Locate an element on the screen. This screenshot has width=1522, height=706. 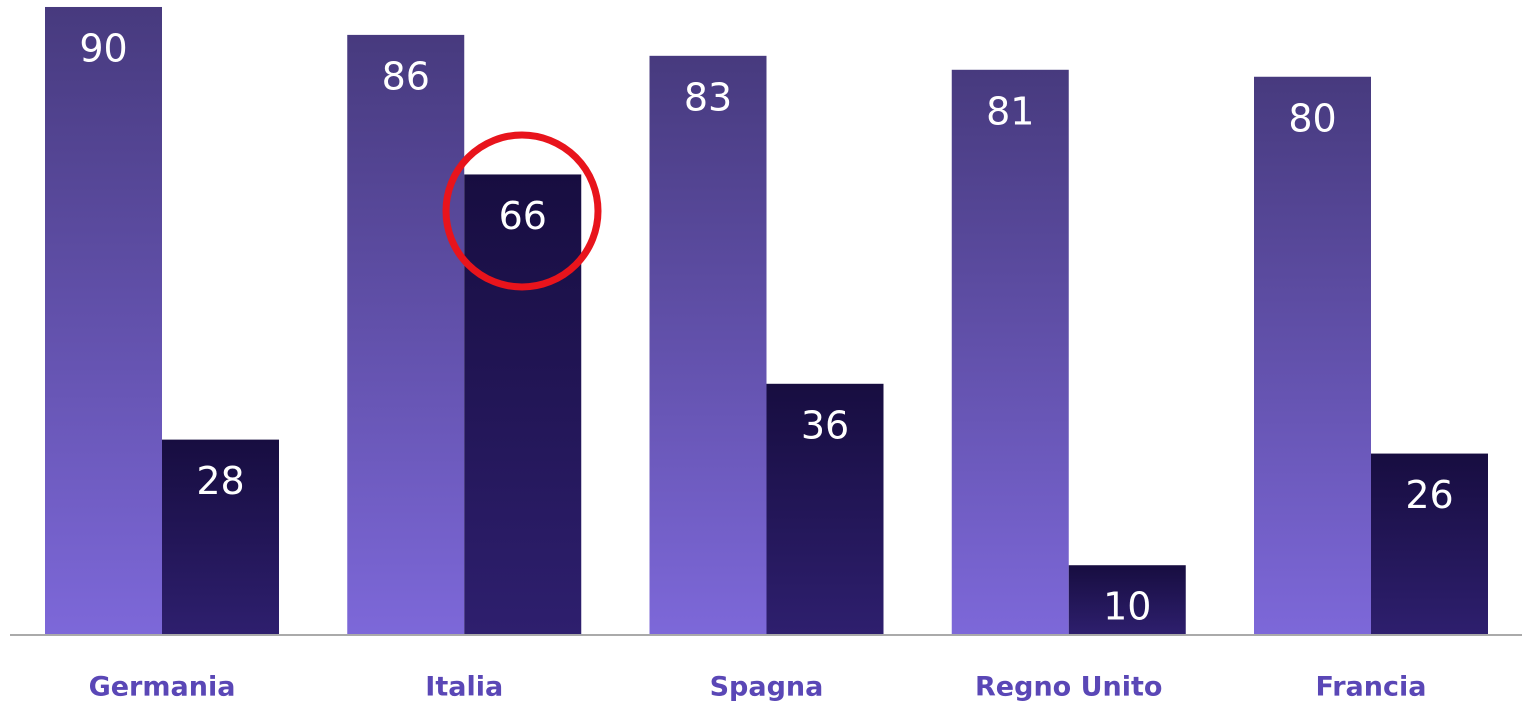
x-tick-label: Italia is located at coordinates (464, 687).